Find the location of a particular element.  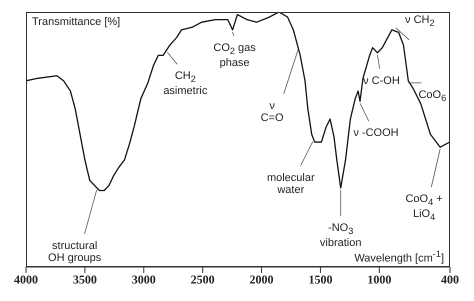

annotation: CoO$_{6}$ is located at coordinates (432, 96).